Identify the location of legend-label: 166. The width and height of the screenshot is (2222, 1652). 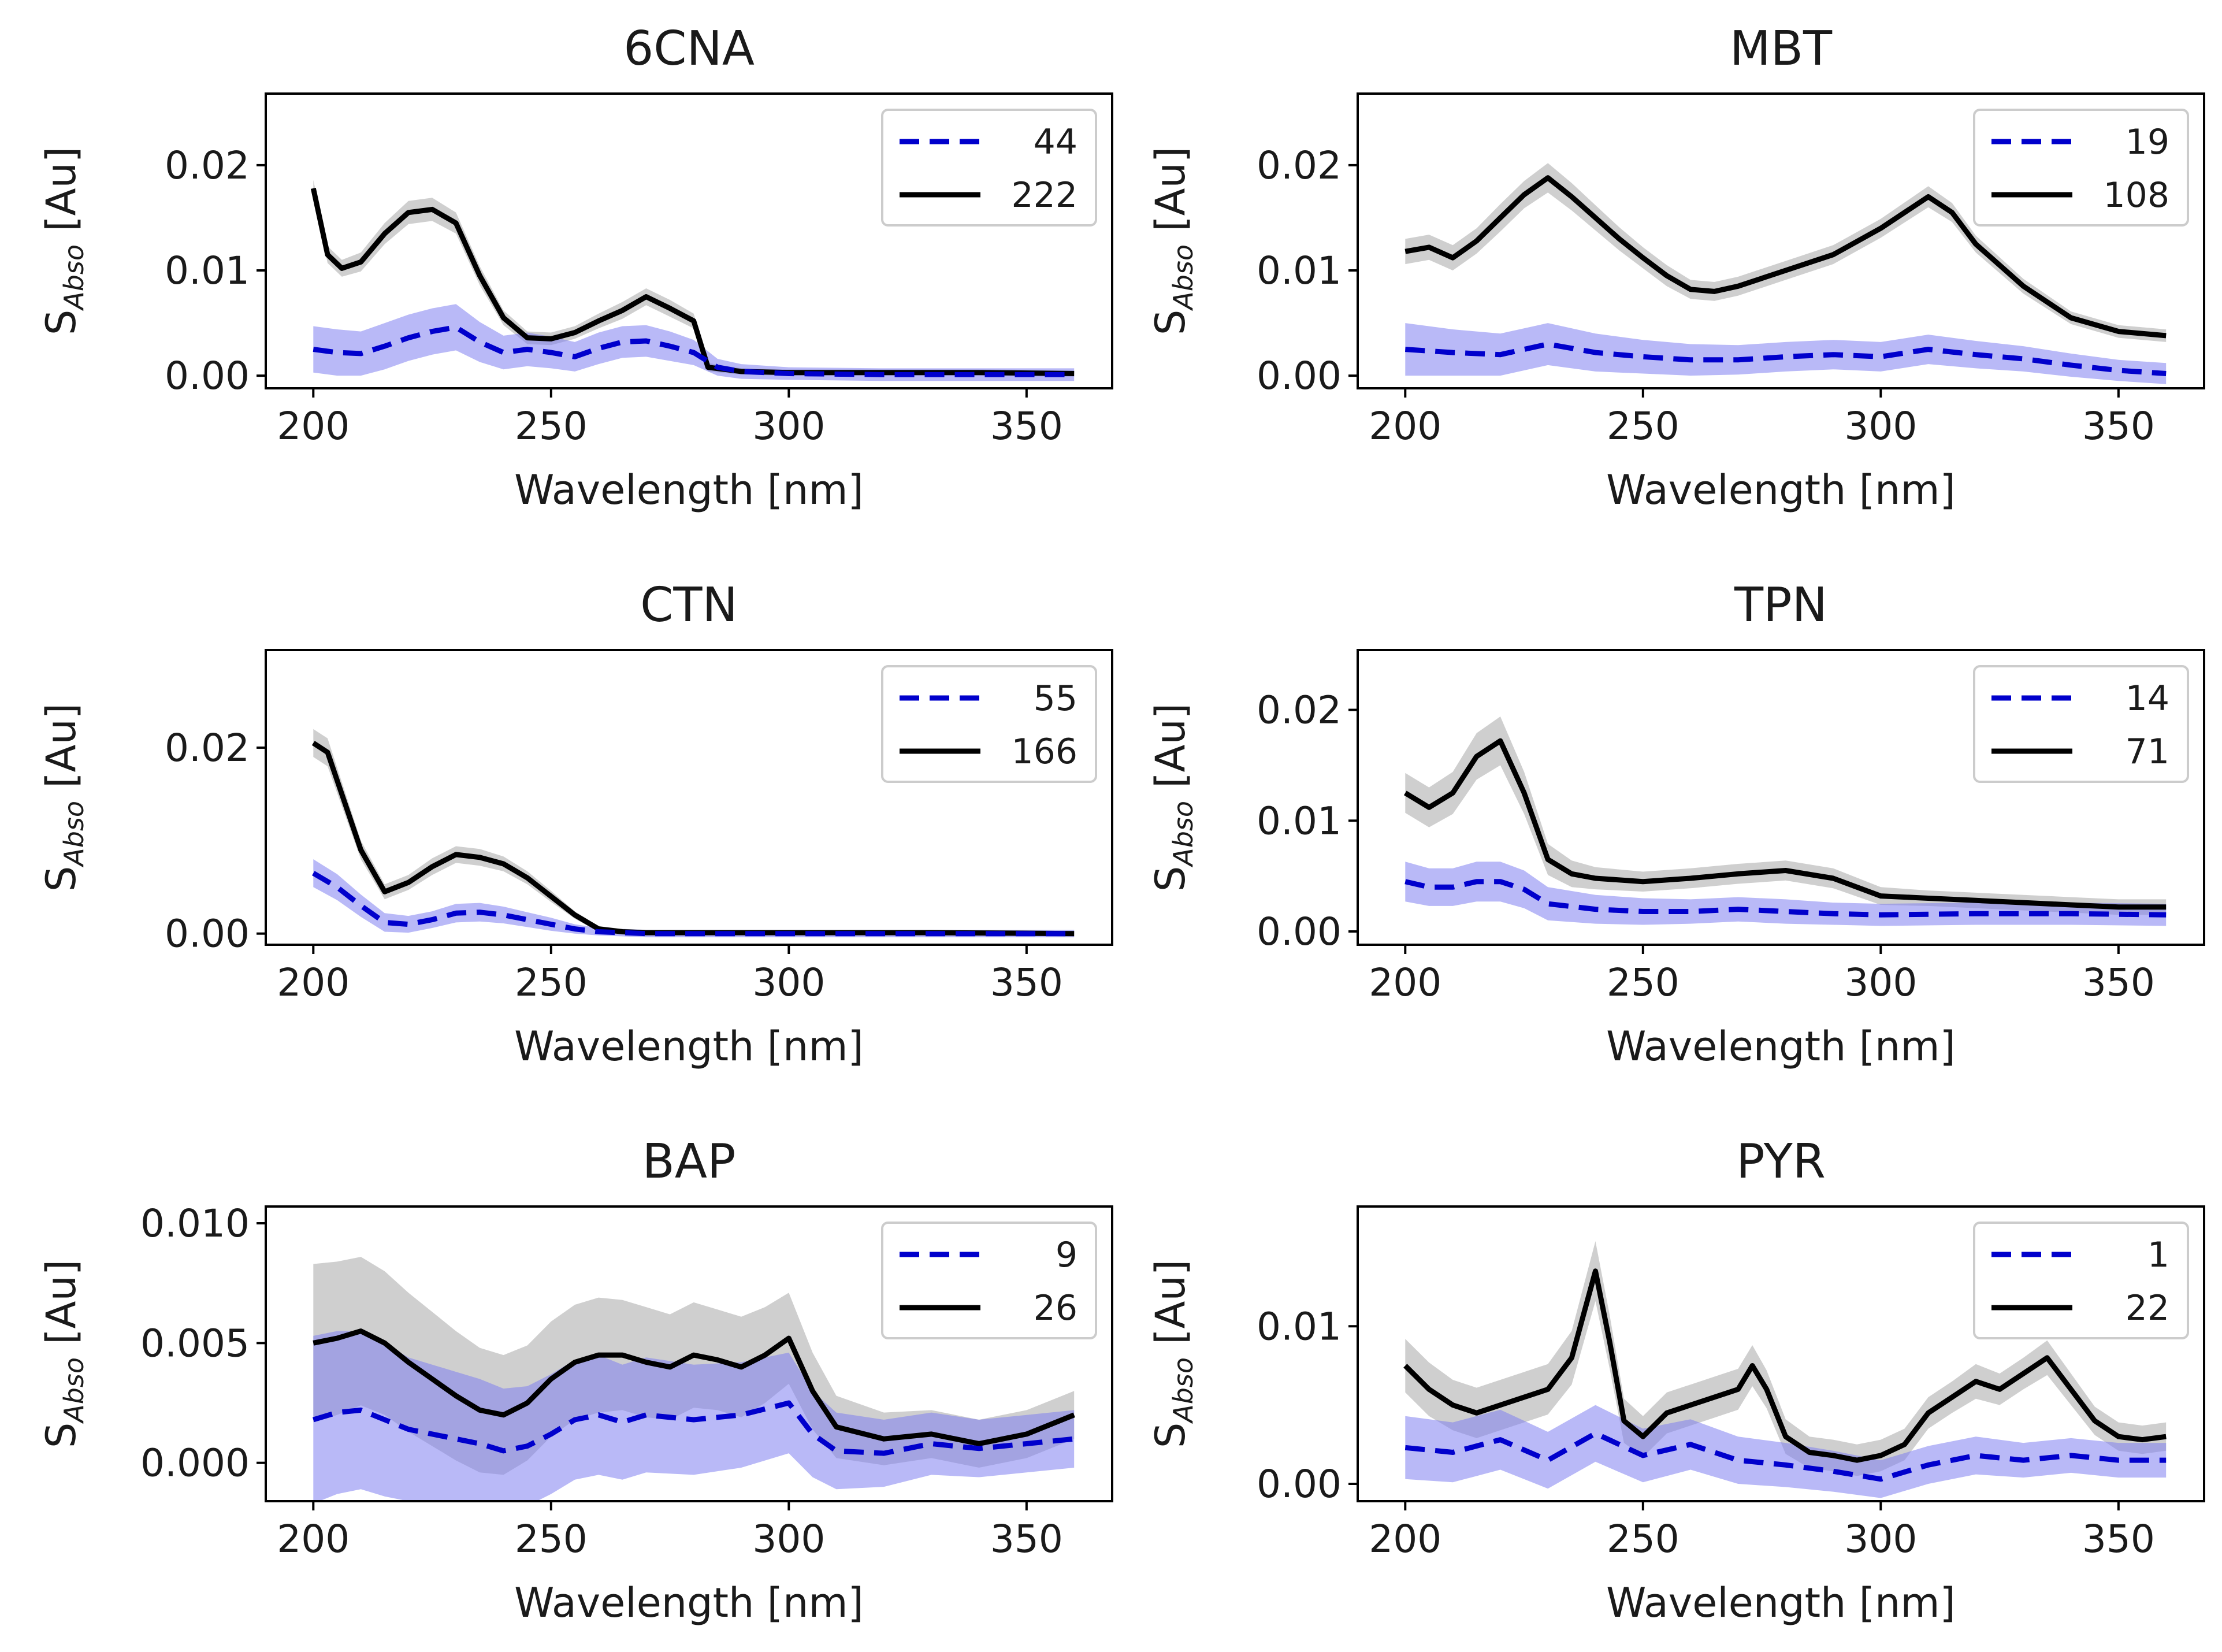
(1044, 752).